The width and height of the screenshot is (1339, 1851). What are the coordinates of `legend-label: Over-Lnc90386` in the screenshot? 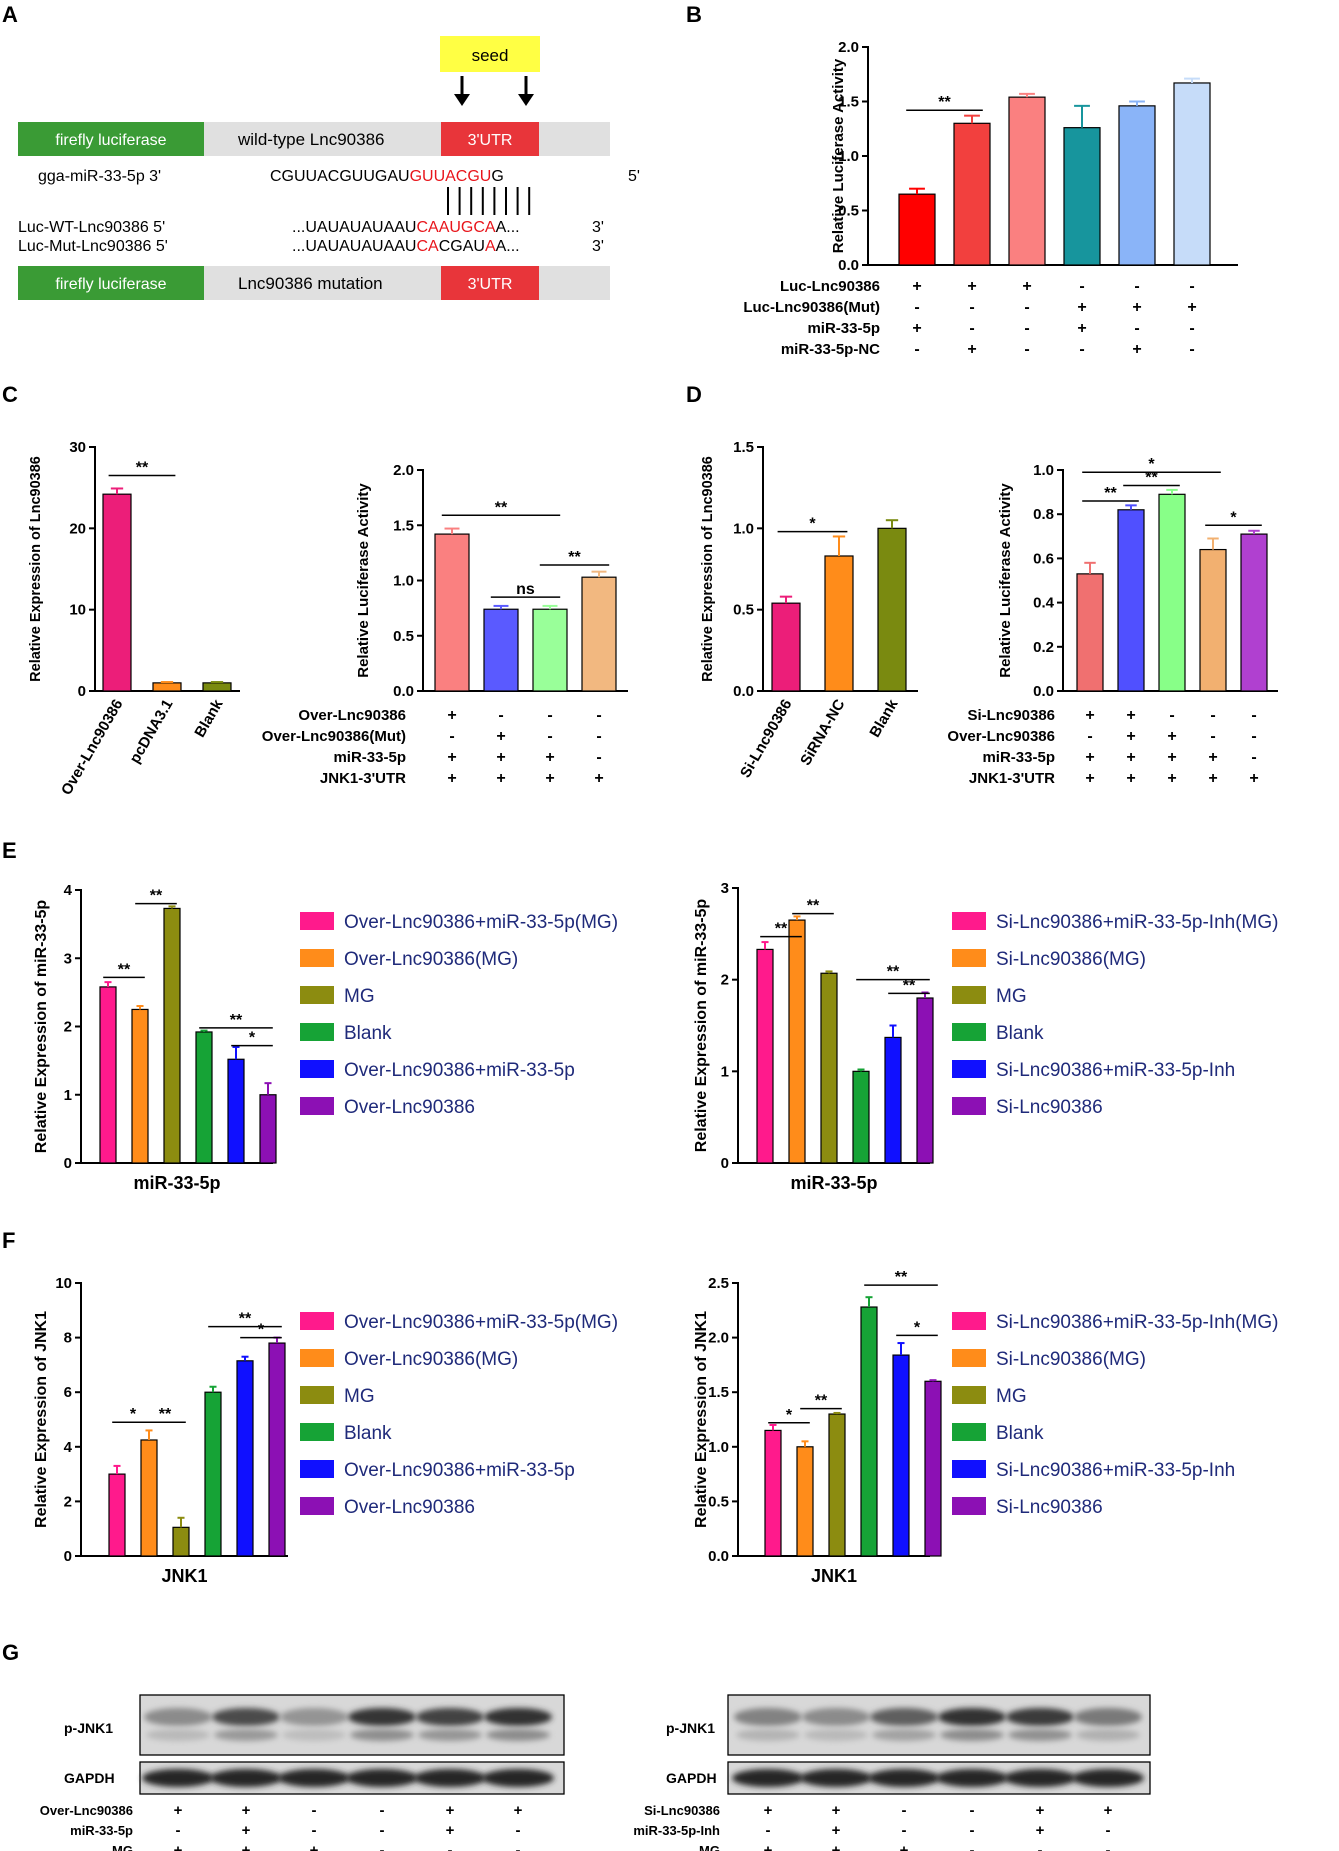 It's located at (409, 1507).